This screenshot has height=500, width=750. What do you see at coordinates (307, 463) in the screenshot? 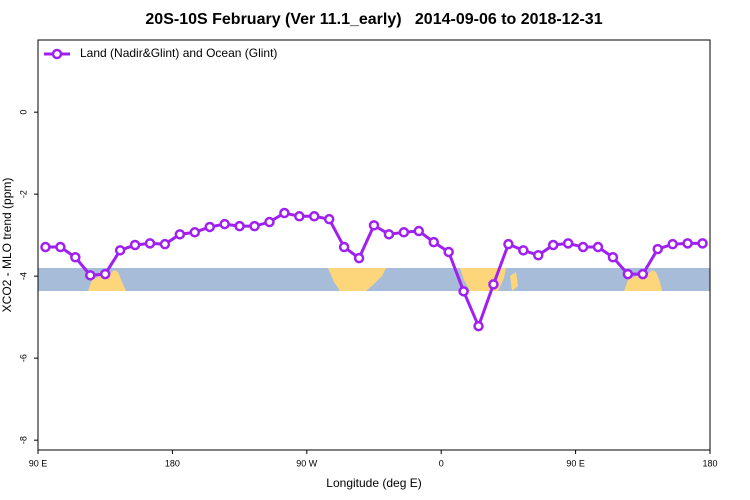
I see `x-tick-label: 90 W` at bounding box center [307, 463].